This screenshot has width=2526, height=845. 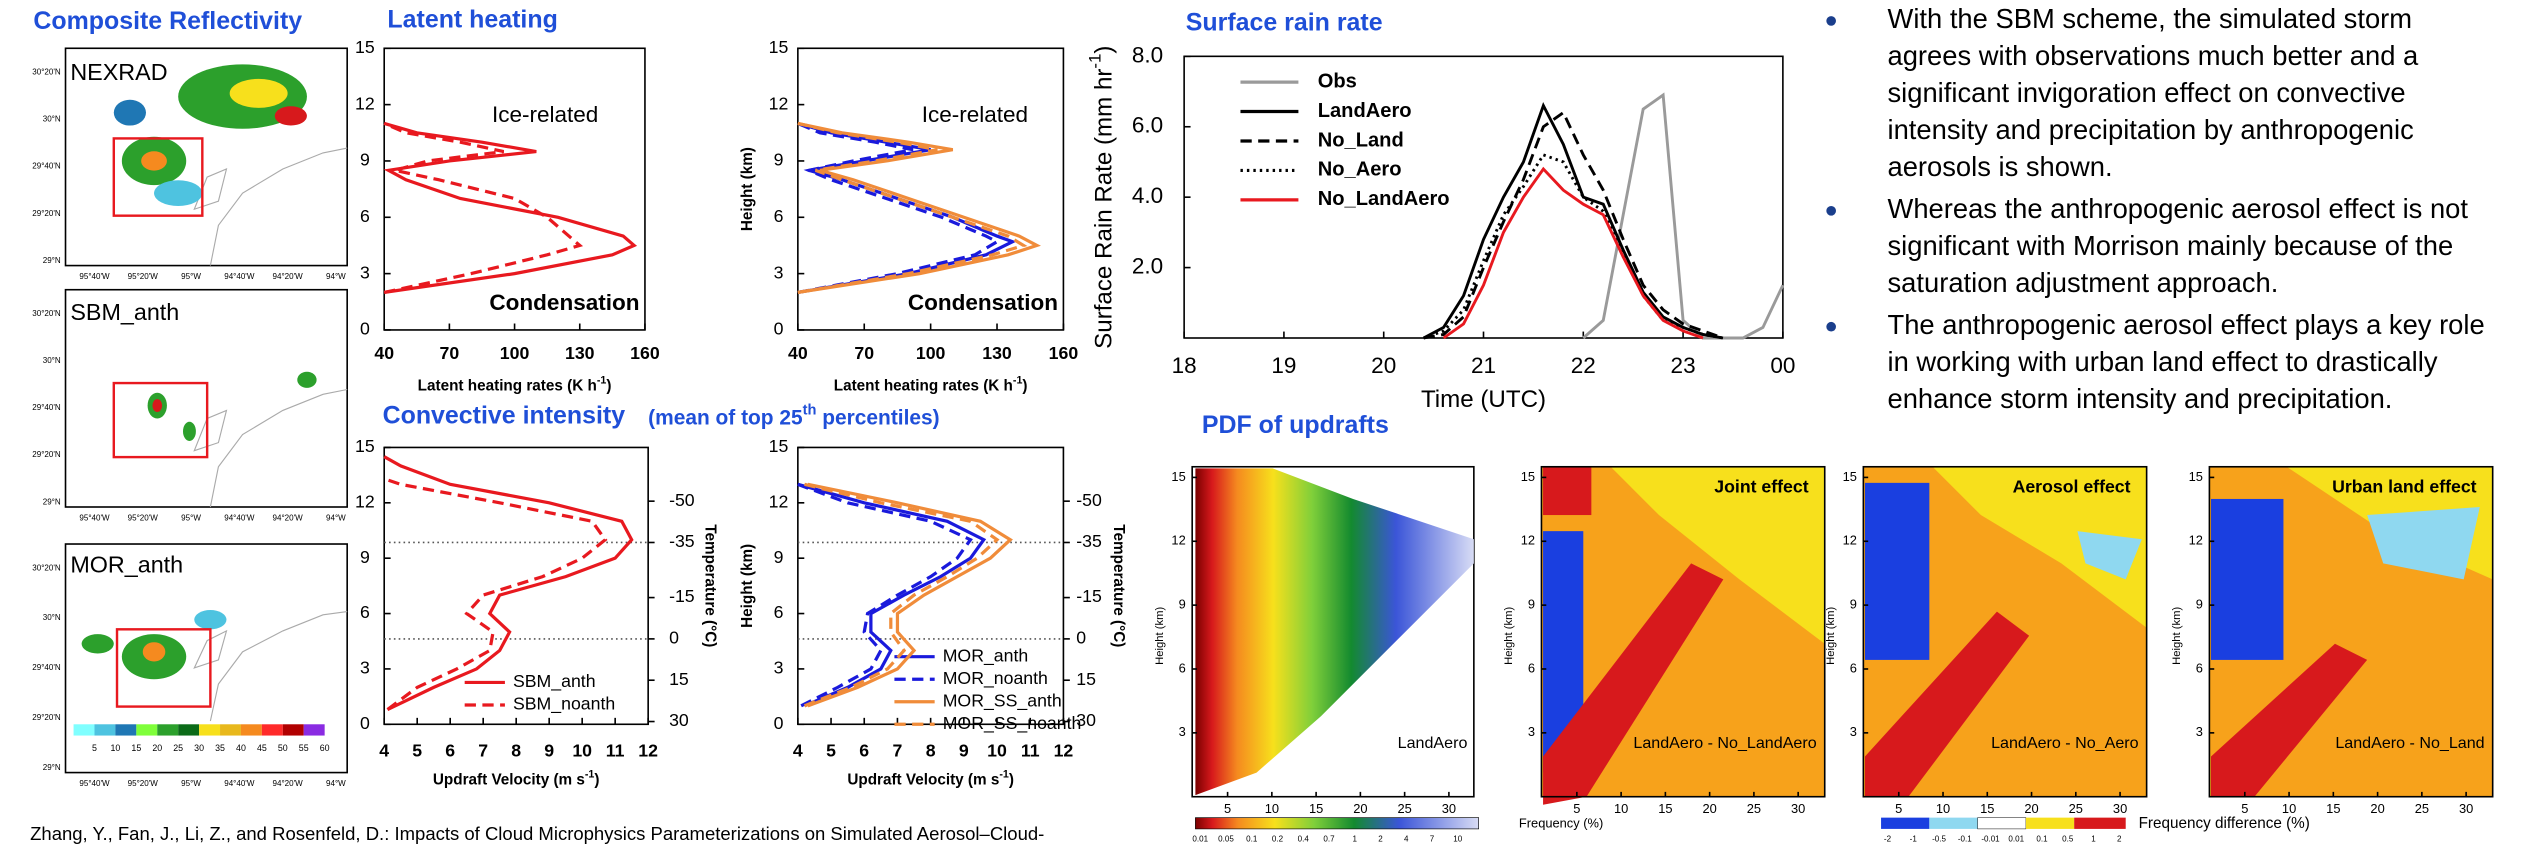 What do you see at coordinates (810, 410) in the screenshot?
I see `text-part: th` at bounding box center [810, 410].